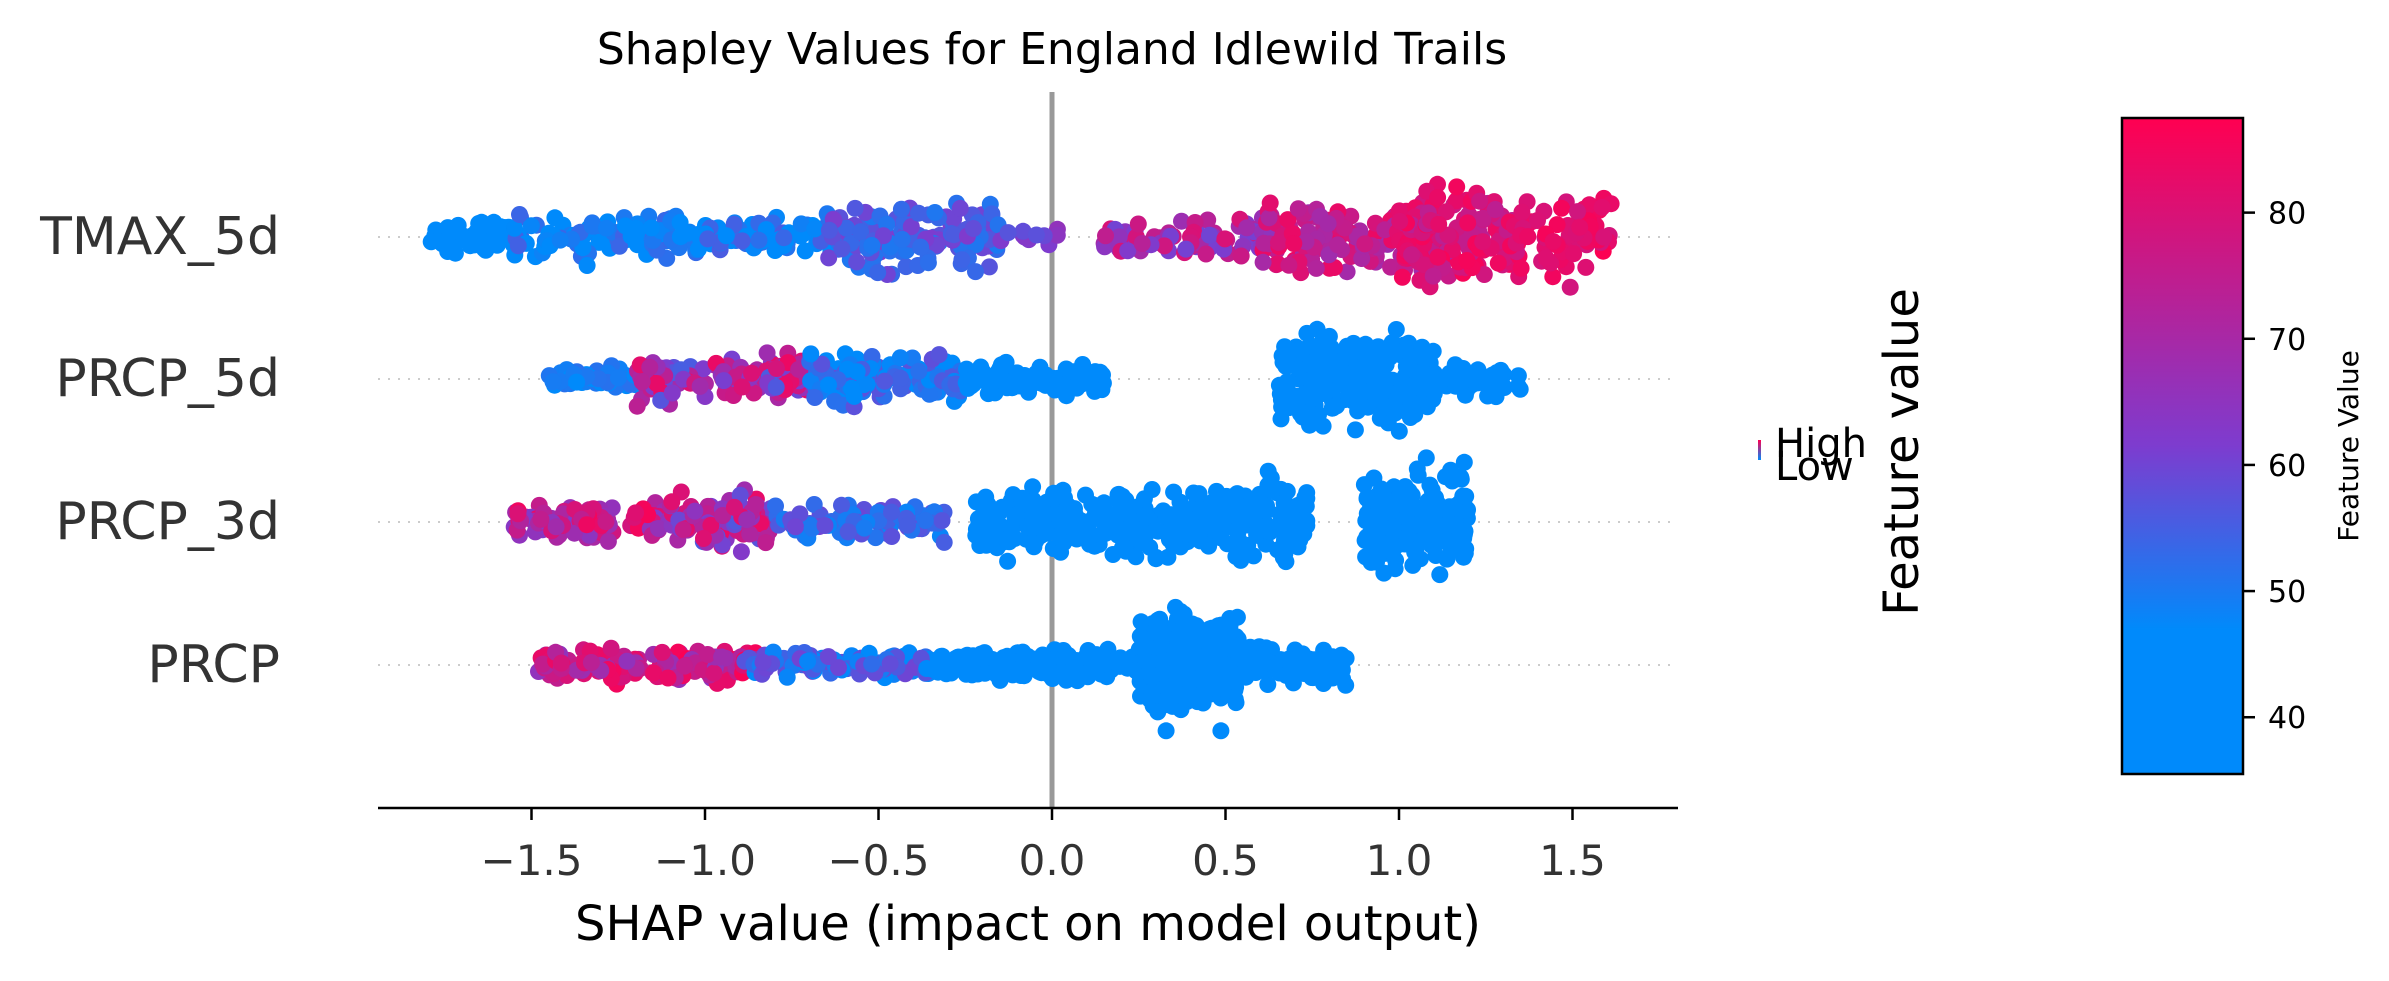 Image resolution: width=2389 pixels, height=981 pixels. I want to click on x-tick-label: 0.5, so click(1225, 860).